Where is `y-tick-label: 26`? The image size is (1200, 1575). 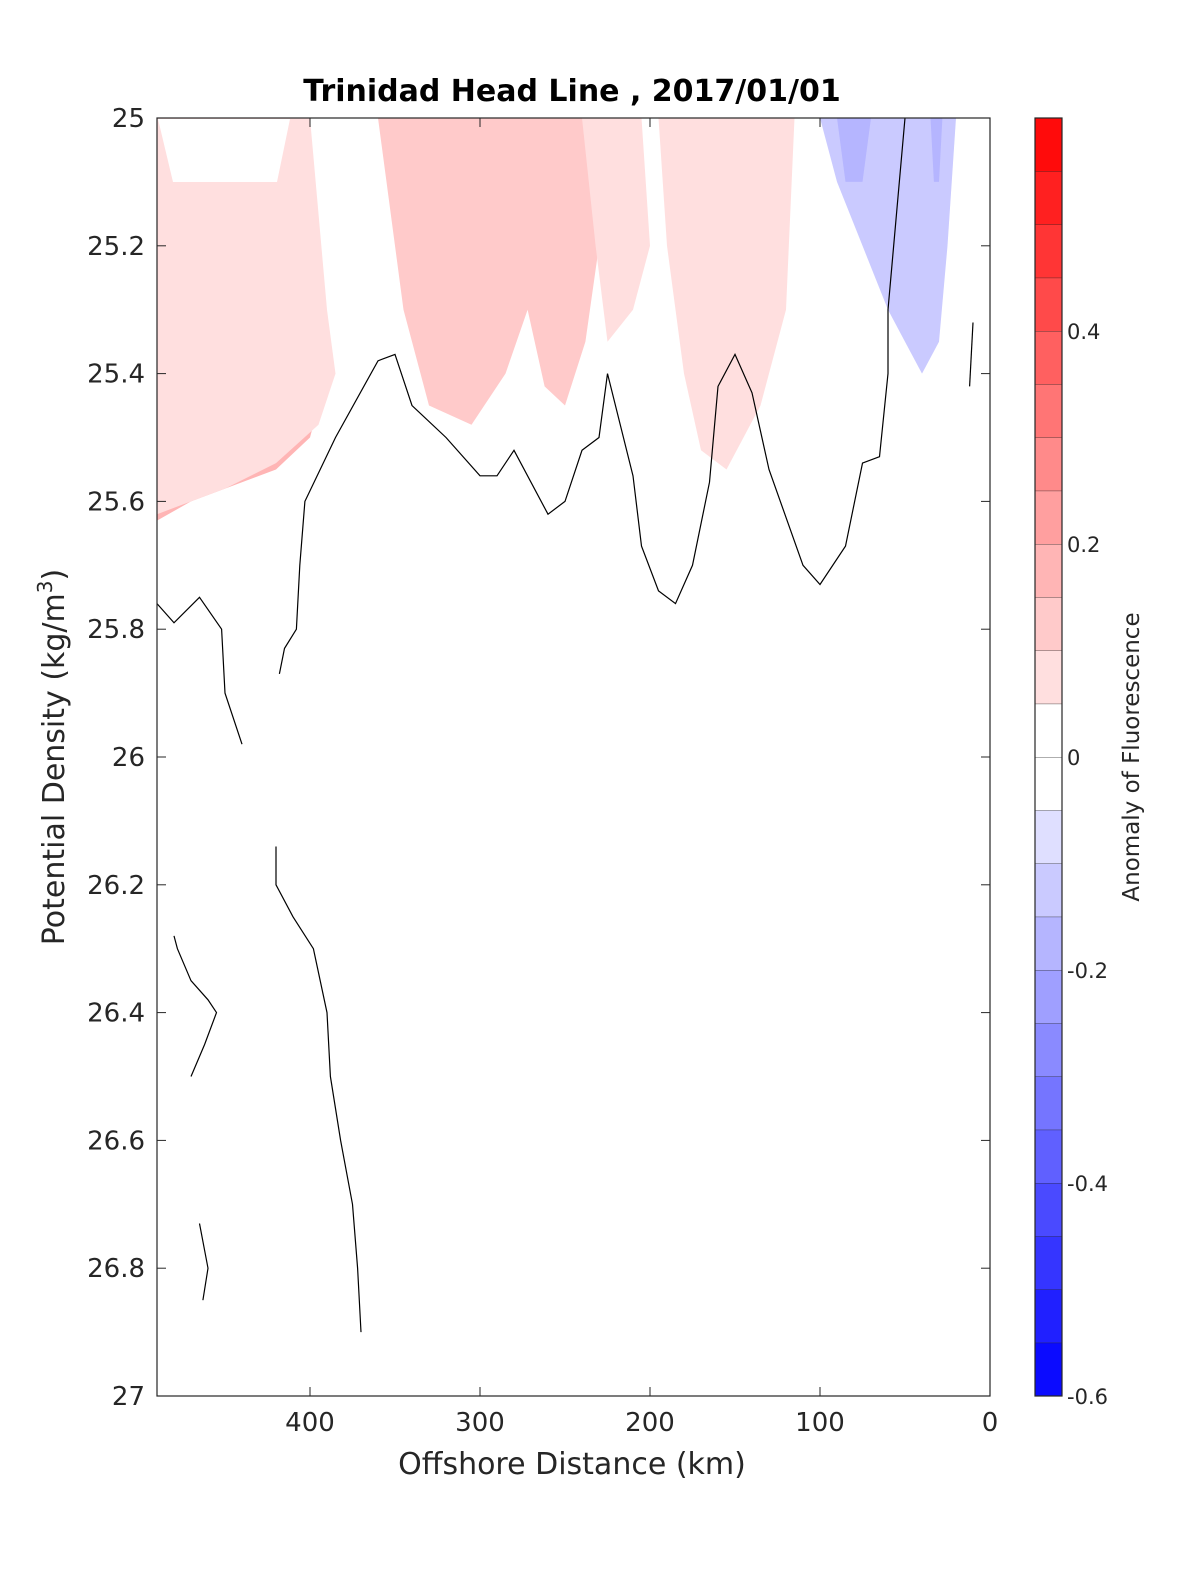 y-tick-label: 26 is located at coordinates (128, 758).